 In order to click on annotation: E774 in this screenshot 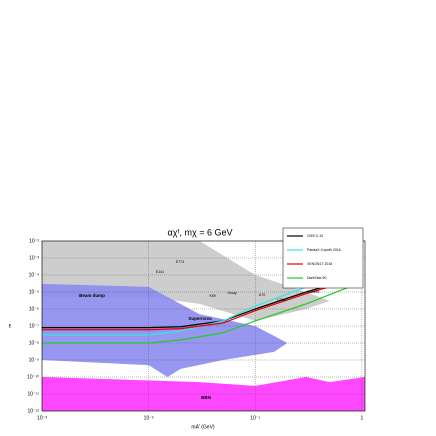, I will do `click(180, 262)`.